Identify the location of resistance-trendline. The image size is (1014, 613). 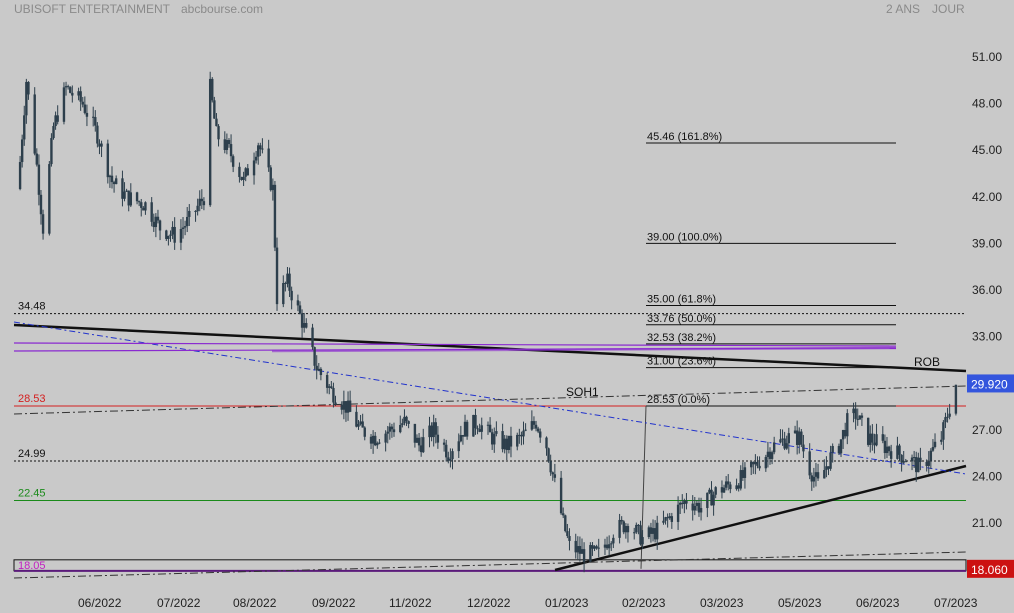
(490, 348).